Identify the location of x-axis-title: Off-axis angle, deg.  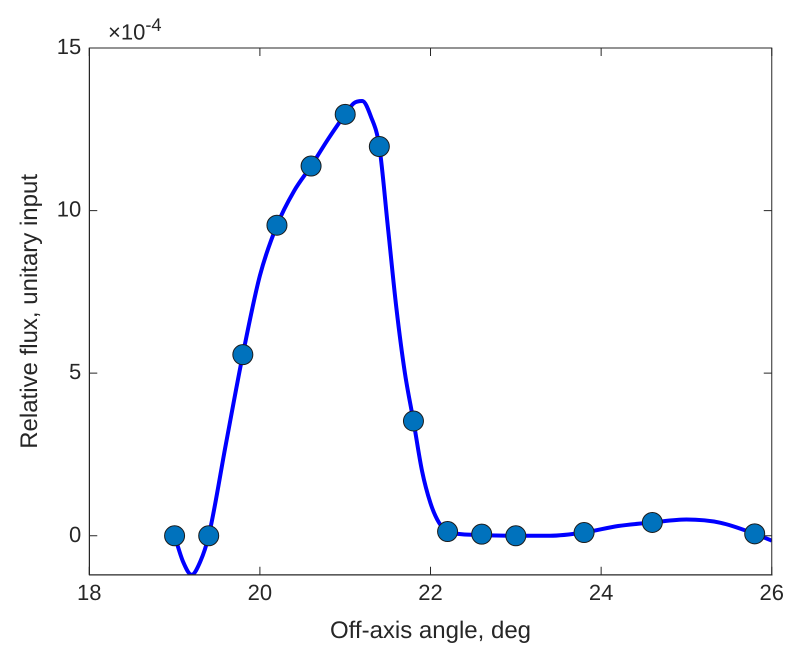
(431, 630).